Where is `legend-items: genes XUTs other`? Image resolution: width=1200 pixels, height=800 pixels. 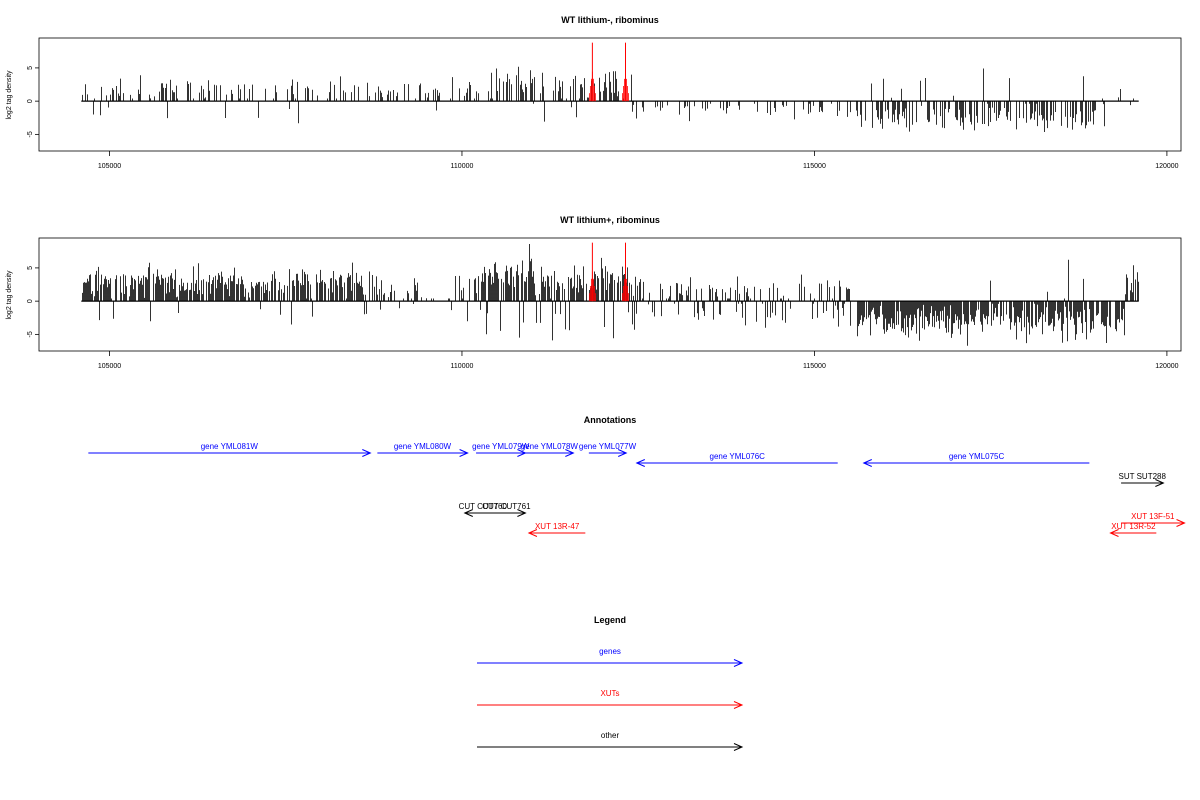
legend-items: genes XUTs other is located at coordinates (610, 699).